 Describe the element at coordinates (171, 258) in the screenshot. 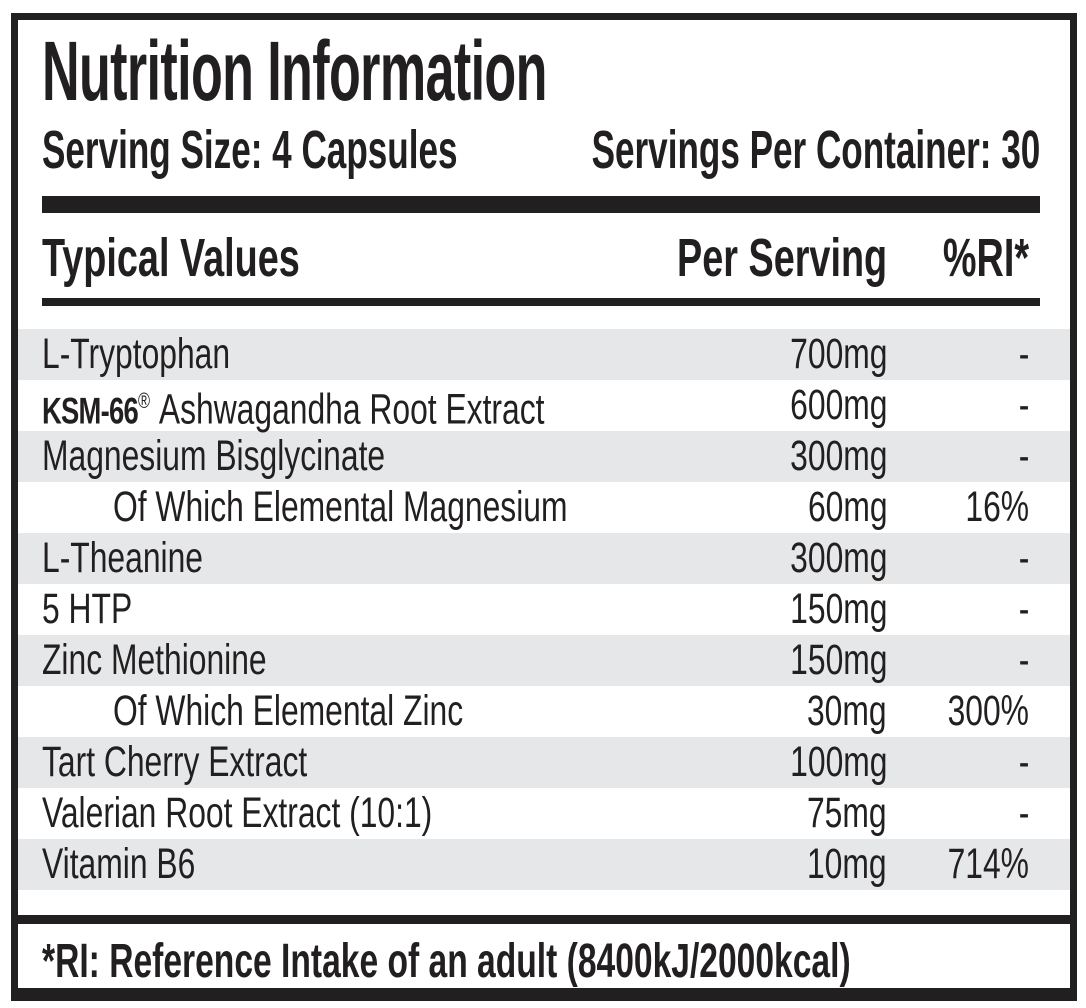

I see `column-header-typical-values: Typical Values` at that location.